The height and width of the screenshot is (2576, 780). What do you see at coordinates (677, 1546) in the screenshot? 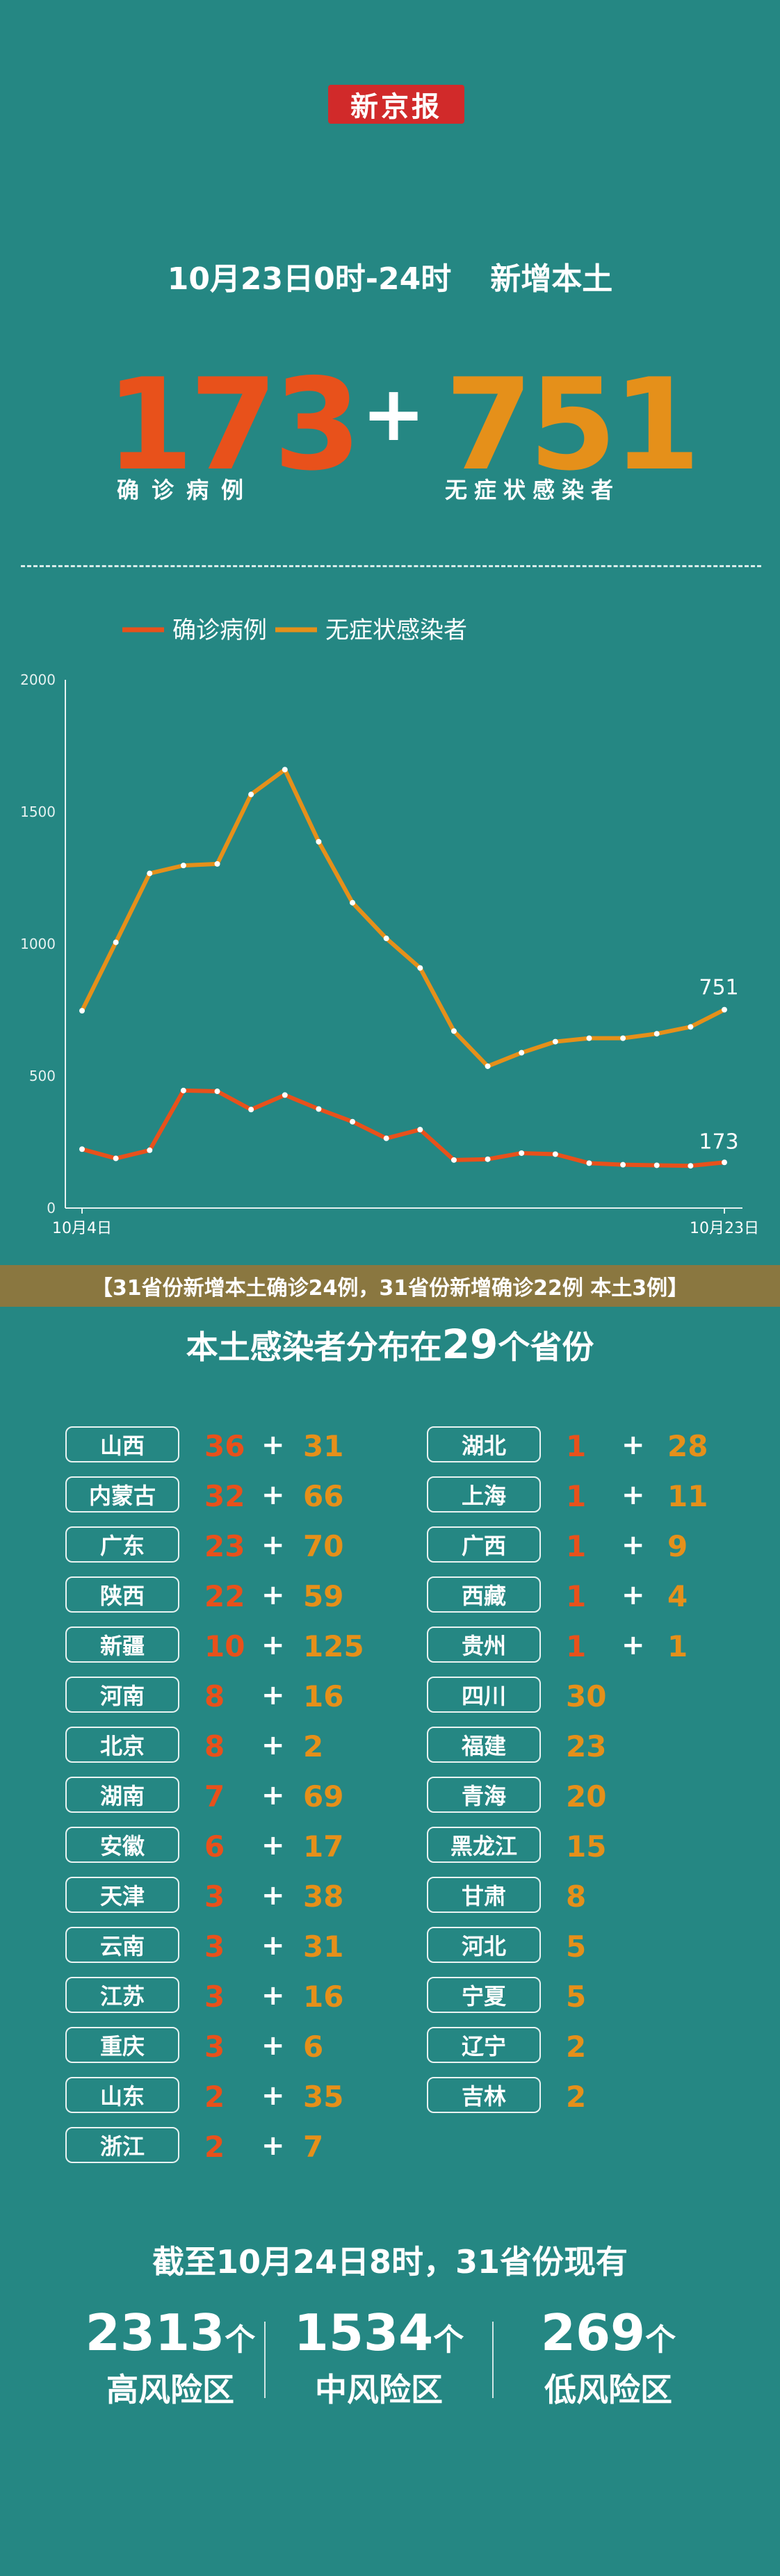
I see `province-asymptomatic: 9` at bounding box center [677, 1546].